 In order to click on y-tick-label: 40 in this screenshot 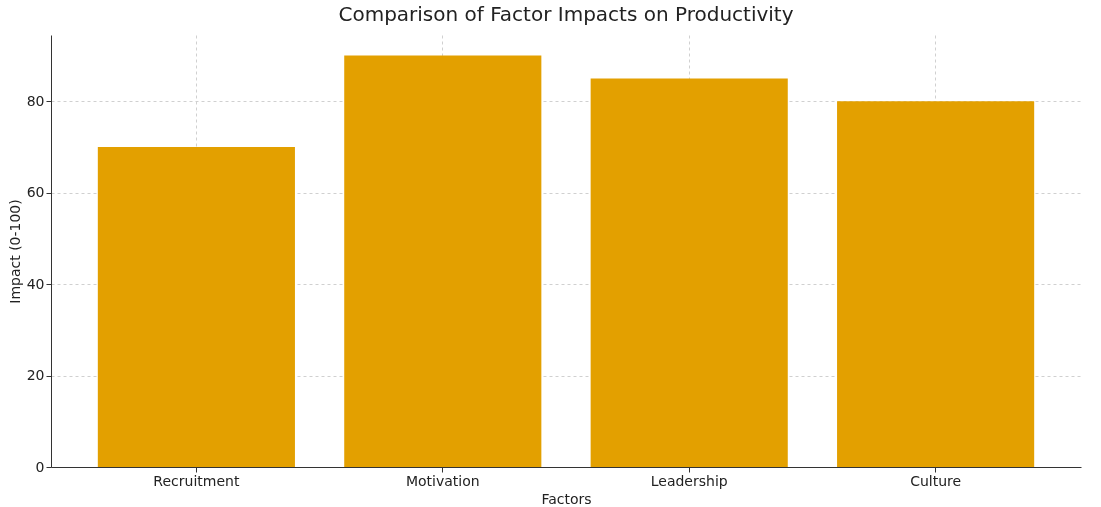, I will do `click(35, 283)`.